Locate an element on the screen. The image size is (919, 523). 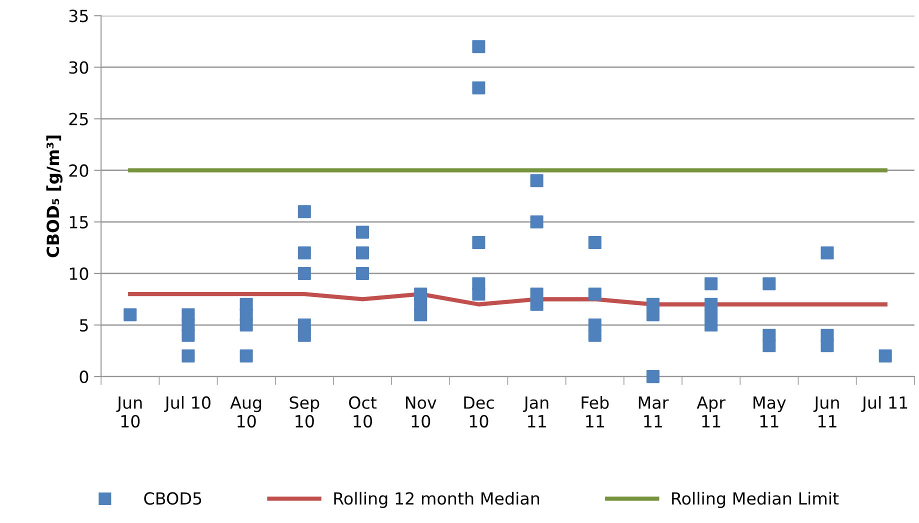
y-tick-label: 35 is located at coordinates (78, 16).